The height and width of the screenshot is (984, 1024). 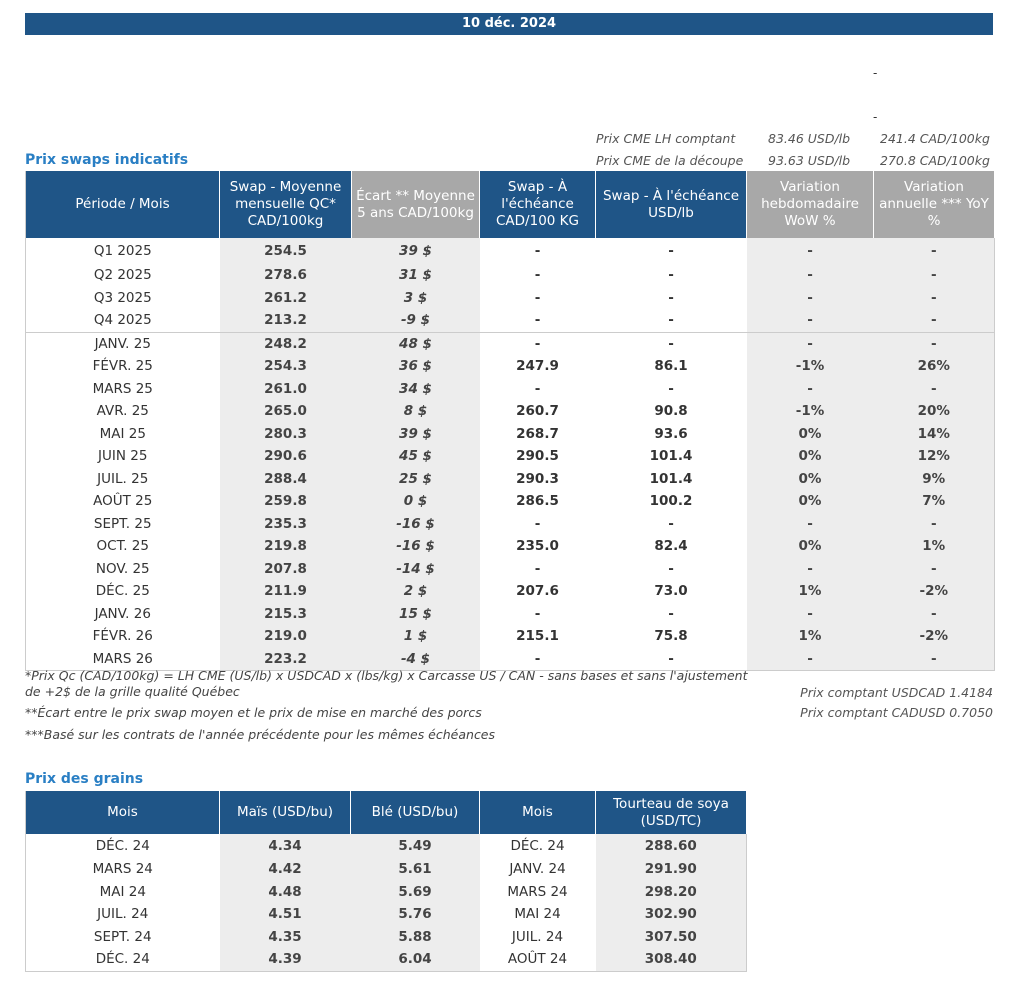 I want to click on ecart-cell: 36 $, so click(x=415, y=366).